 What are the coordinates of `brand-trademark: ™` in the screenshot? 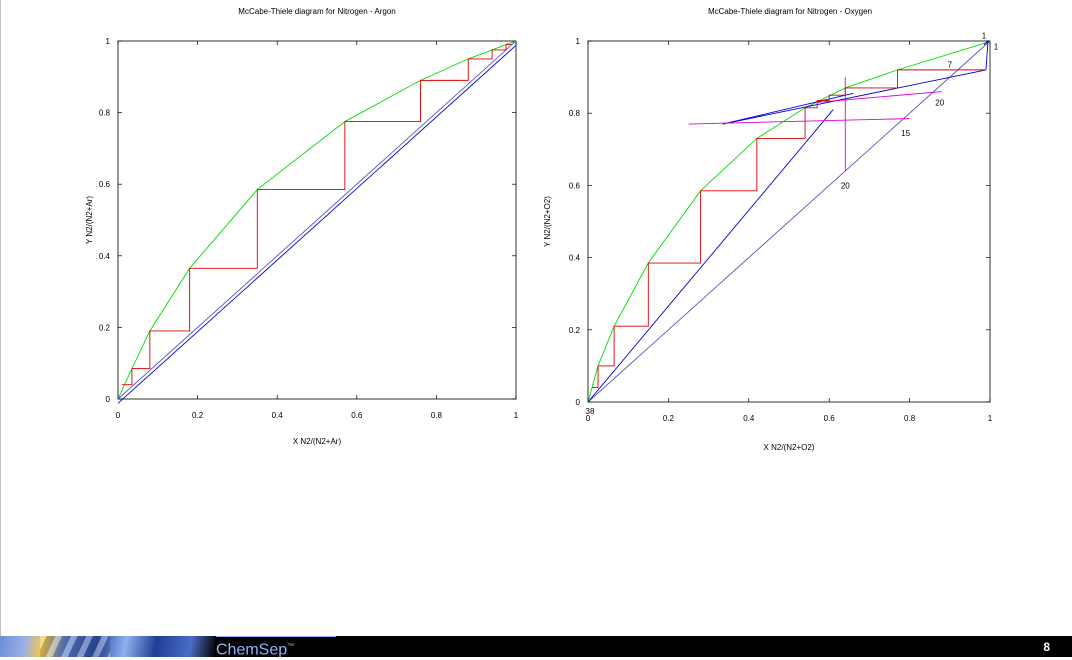 It's located at (291, 646).